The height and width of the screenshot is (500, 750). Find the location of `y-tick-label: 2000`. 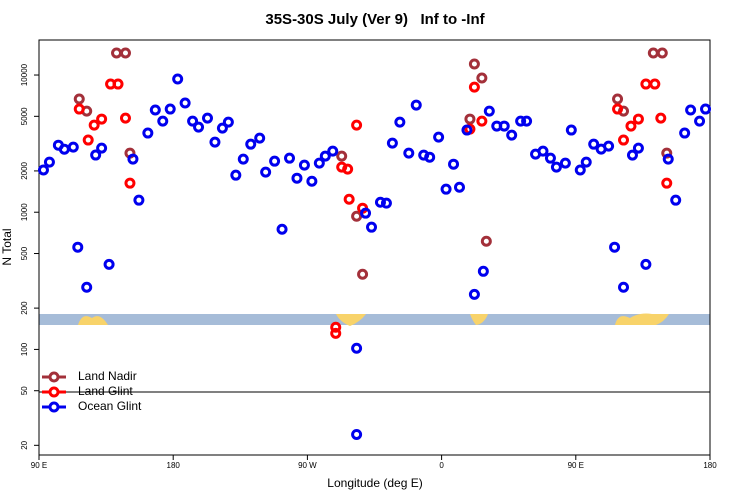

y-tick-label: 2000 is located at coordinates (24, 170).